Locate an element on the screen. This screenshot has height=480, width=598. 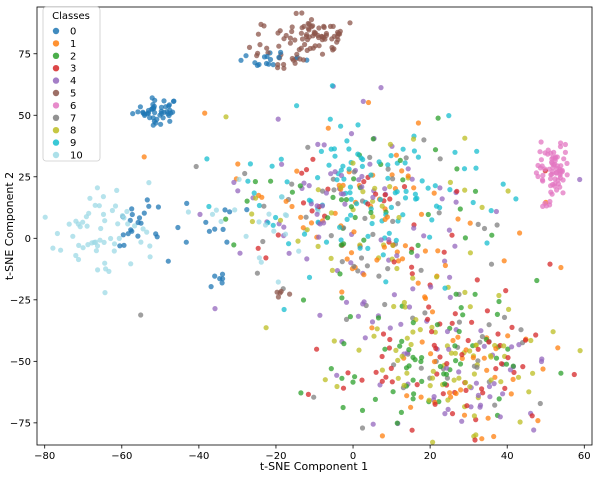
legend-item-9: 9 is located at coordinates (64, 143).